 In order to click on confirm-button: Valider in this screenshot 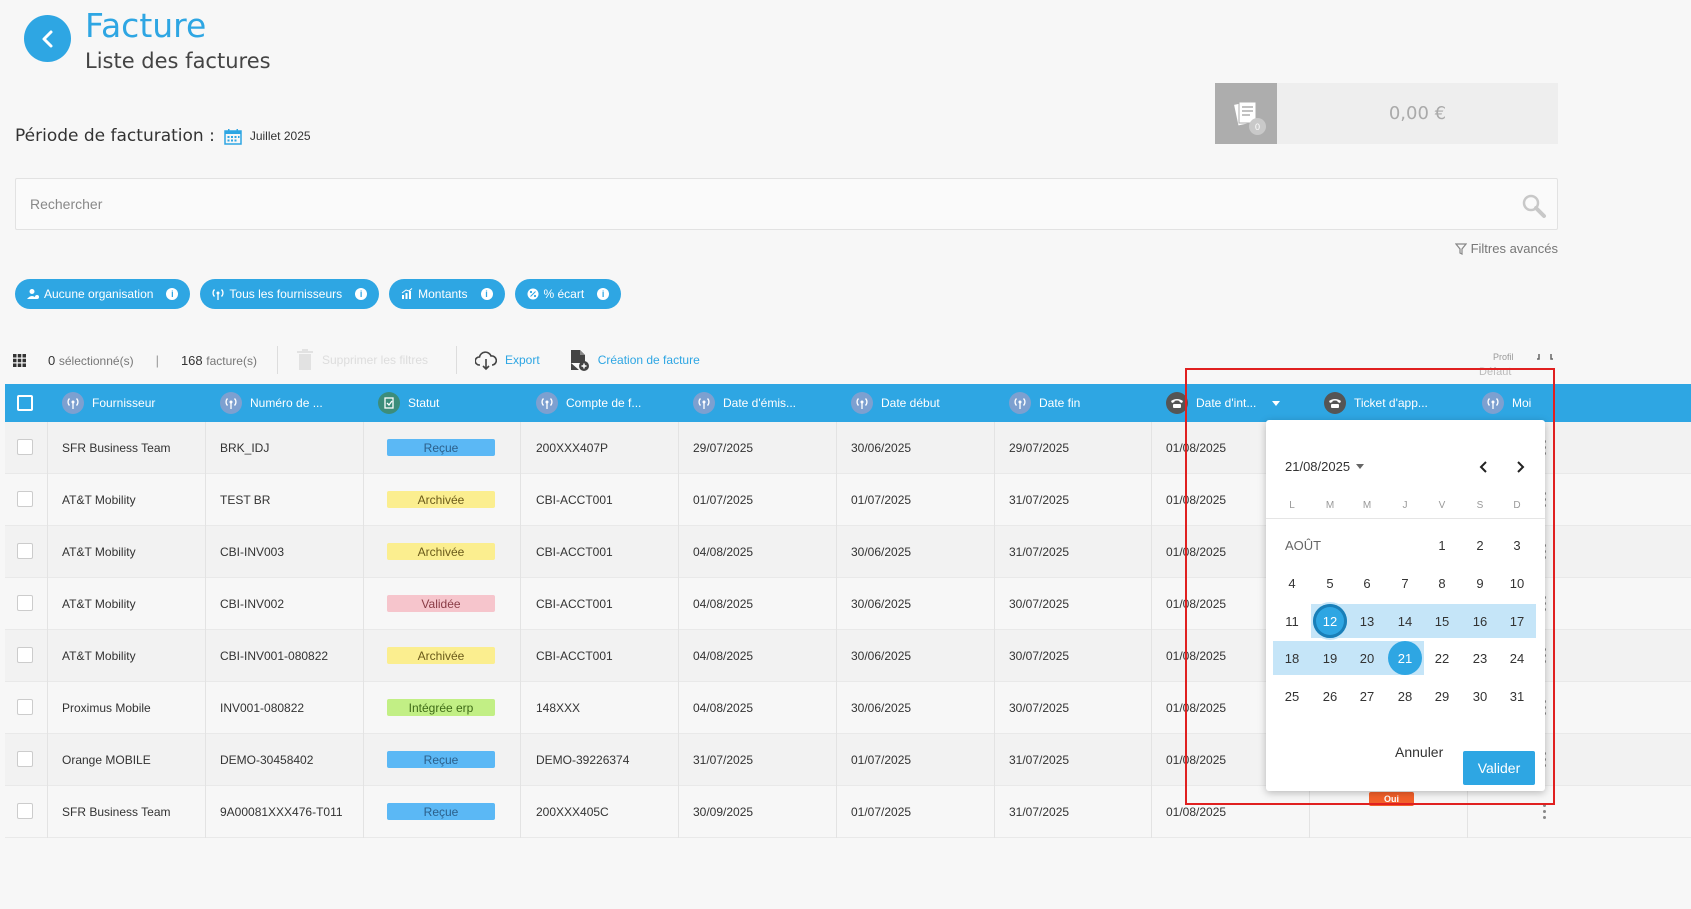, I will do `click(1499, 768)`.